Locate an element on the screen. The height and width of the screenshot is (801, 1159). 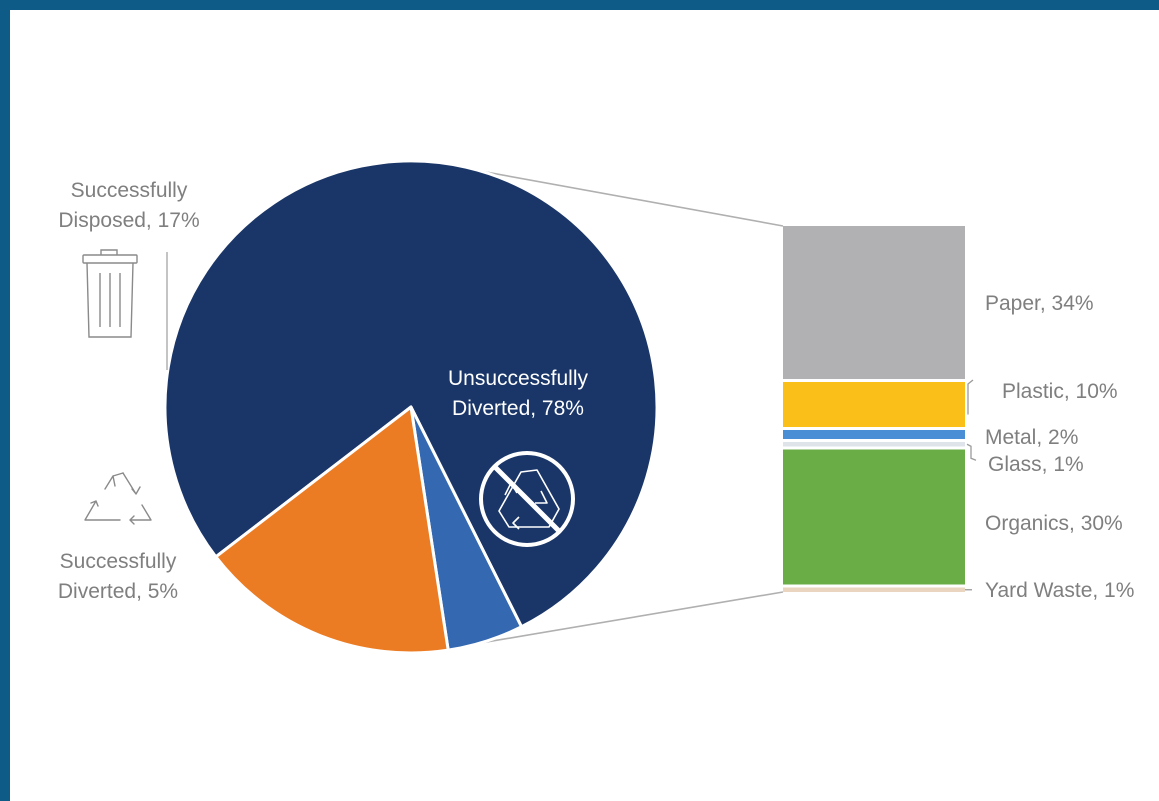
no-recycling-icon is located at coordinates (527, 499).